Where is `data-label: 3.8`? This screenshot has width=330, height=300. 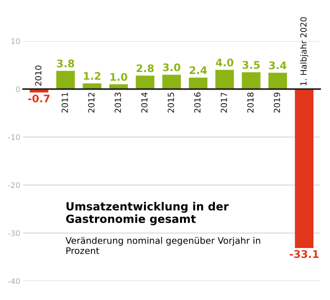
data-label: 3.8 is located at coordinates (65, 64).